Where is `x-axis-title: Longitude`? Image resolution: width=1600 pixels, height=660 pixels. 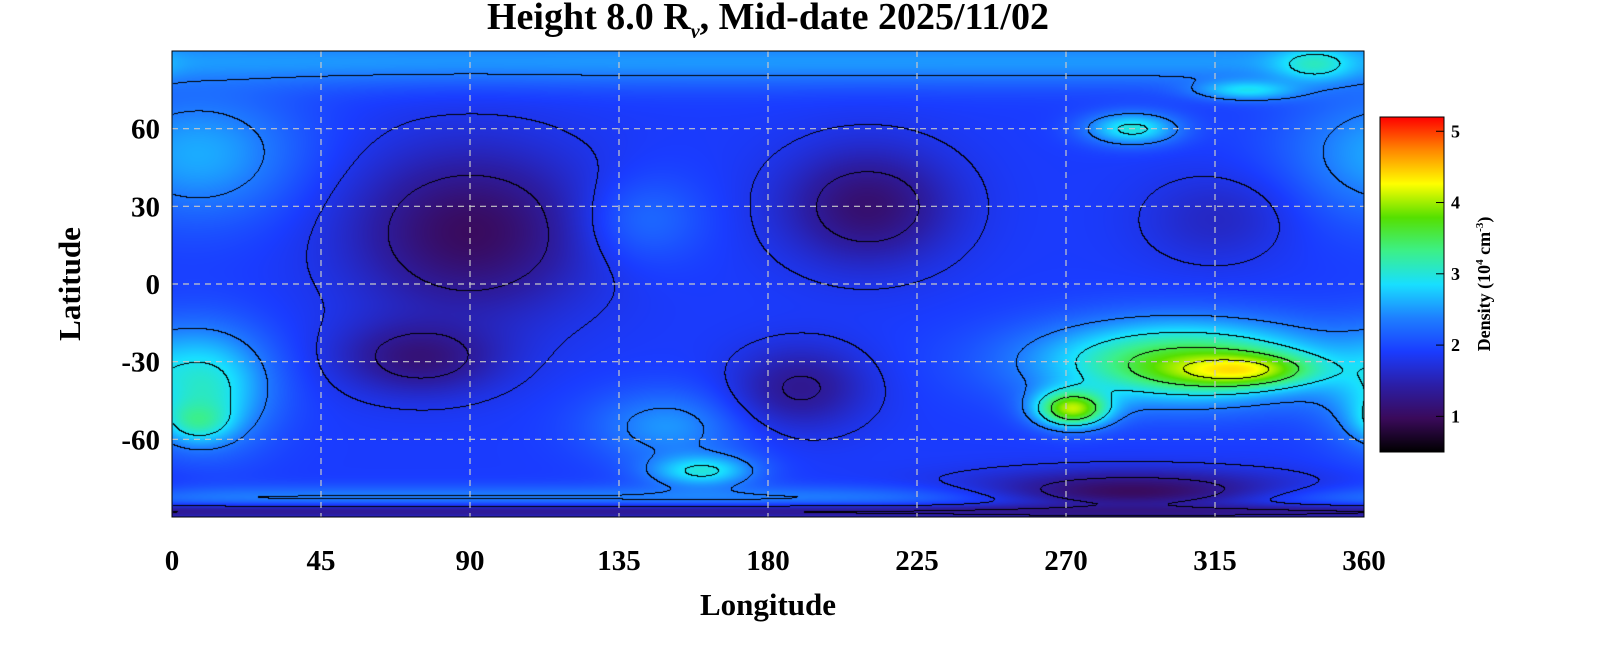 x-axis-title: Longitude is located at coordinates (768, 604).